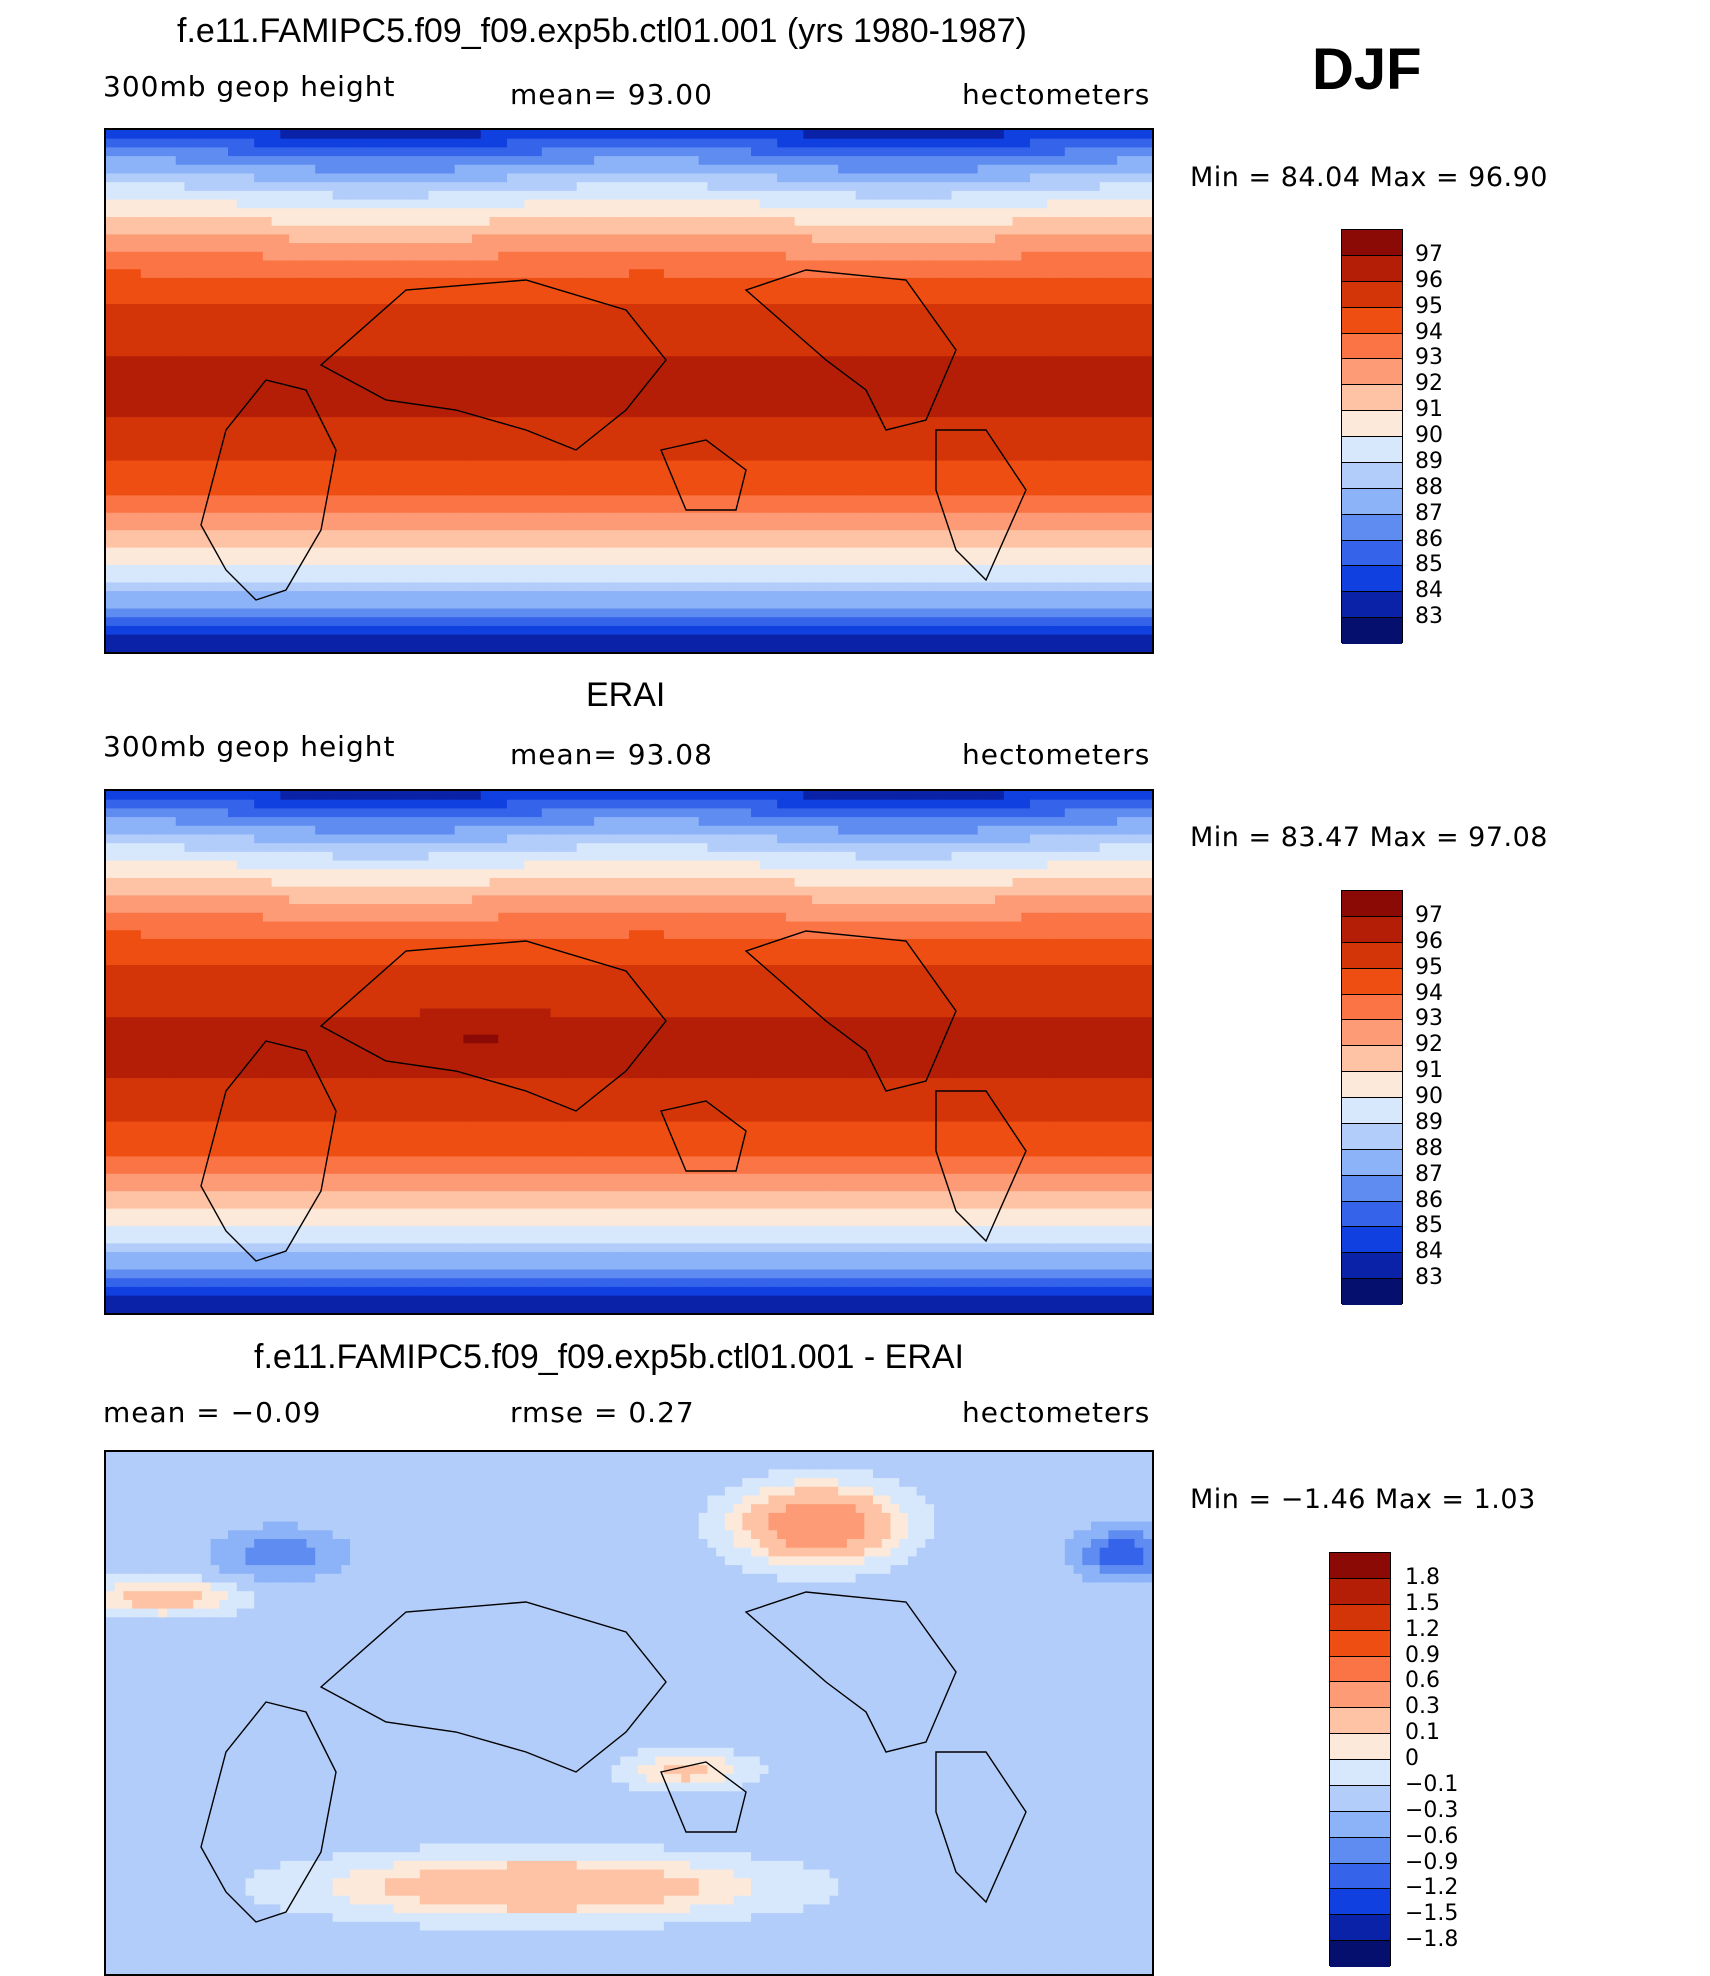 The height and width of the screenshot is (1976, 1710). What do you see at coordinates (1431, 1914) in the screenshot?
I see `colorbar-tick-label: −1.5` at bounding box center [1431, 1914].